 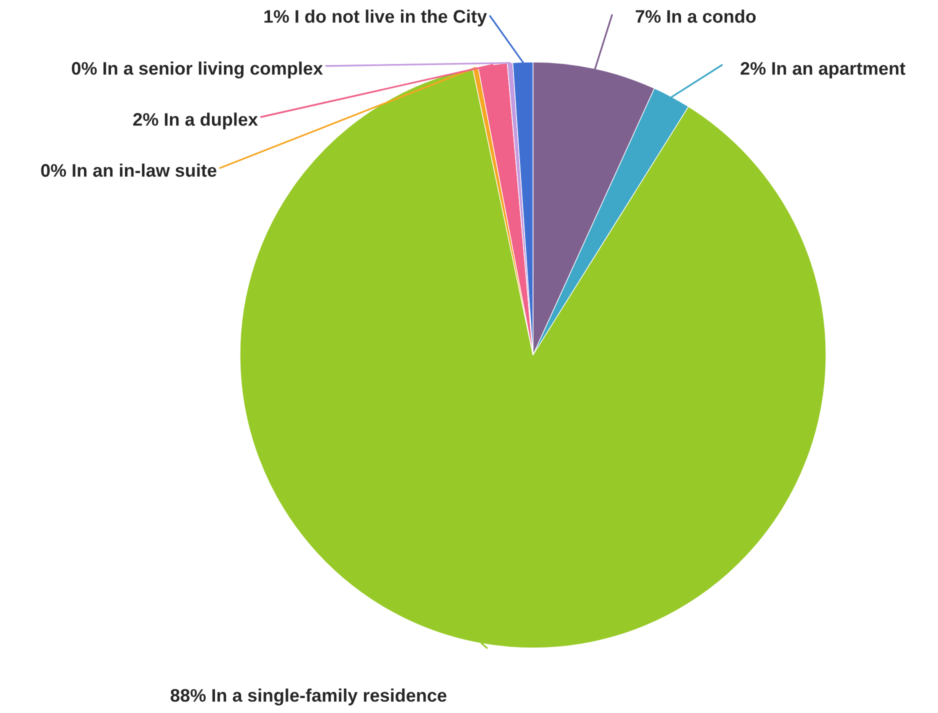 I want to click on slice-label: 1% I do not live in the City, so click(x=375, y=18).